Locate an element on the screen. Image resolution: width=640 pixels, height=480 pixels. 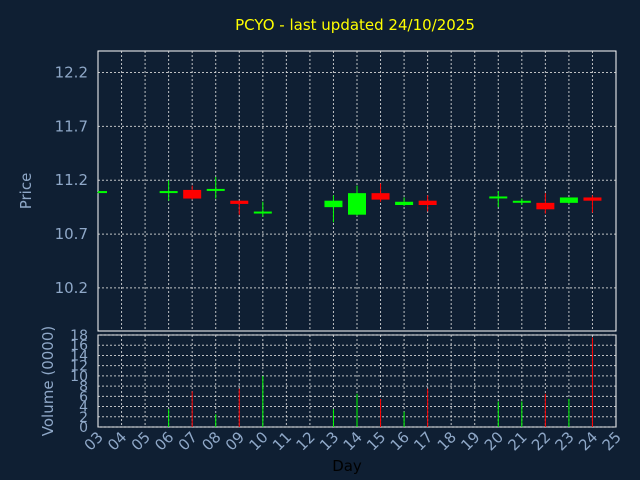
volume-tick-label: 8 is located at coordinates (83, 387).